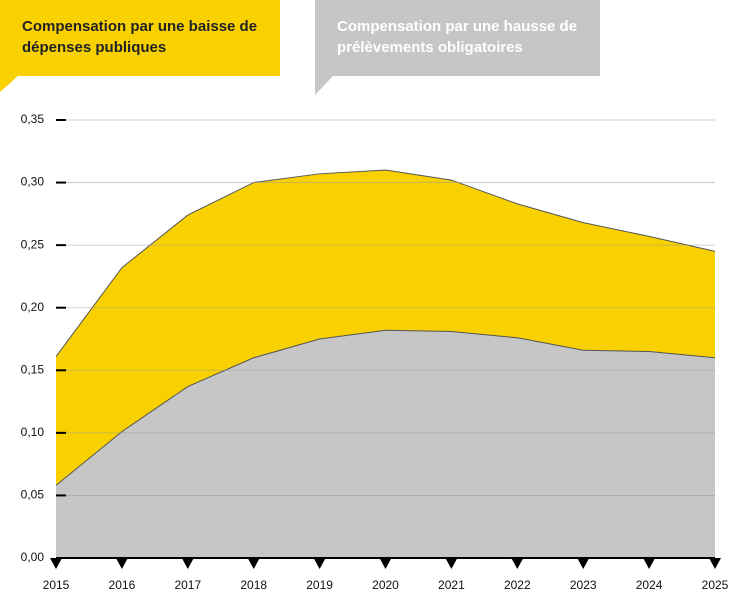 This screenshot has height=592, width=729. I want to click on x-tick-label: 2018, so click(253, 585).